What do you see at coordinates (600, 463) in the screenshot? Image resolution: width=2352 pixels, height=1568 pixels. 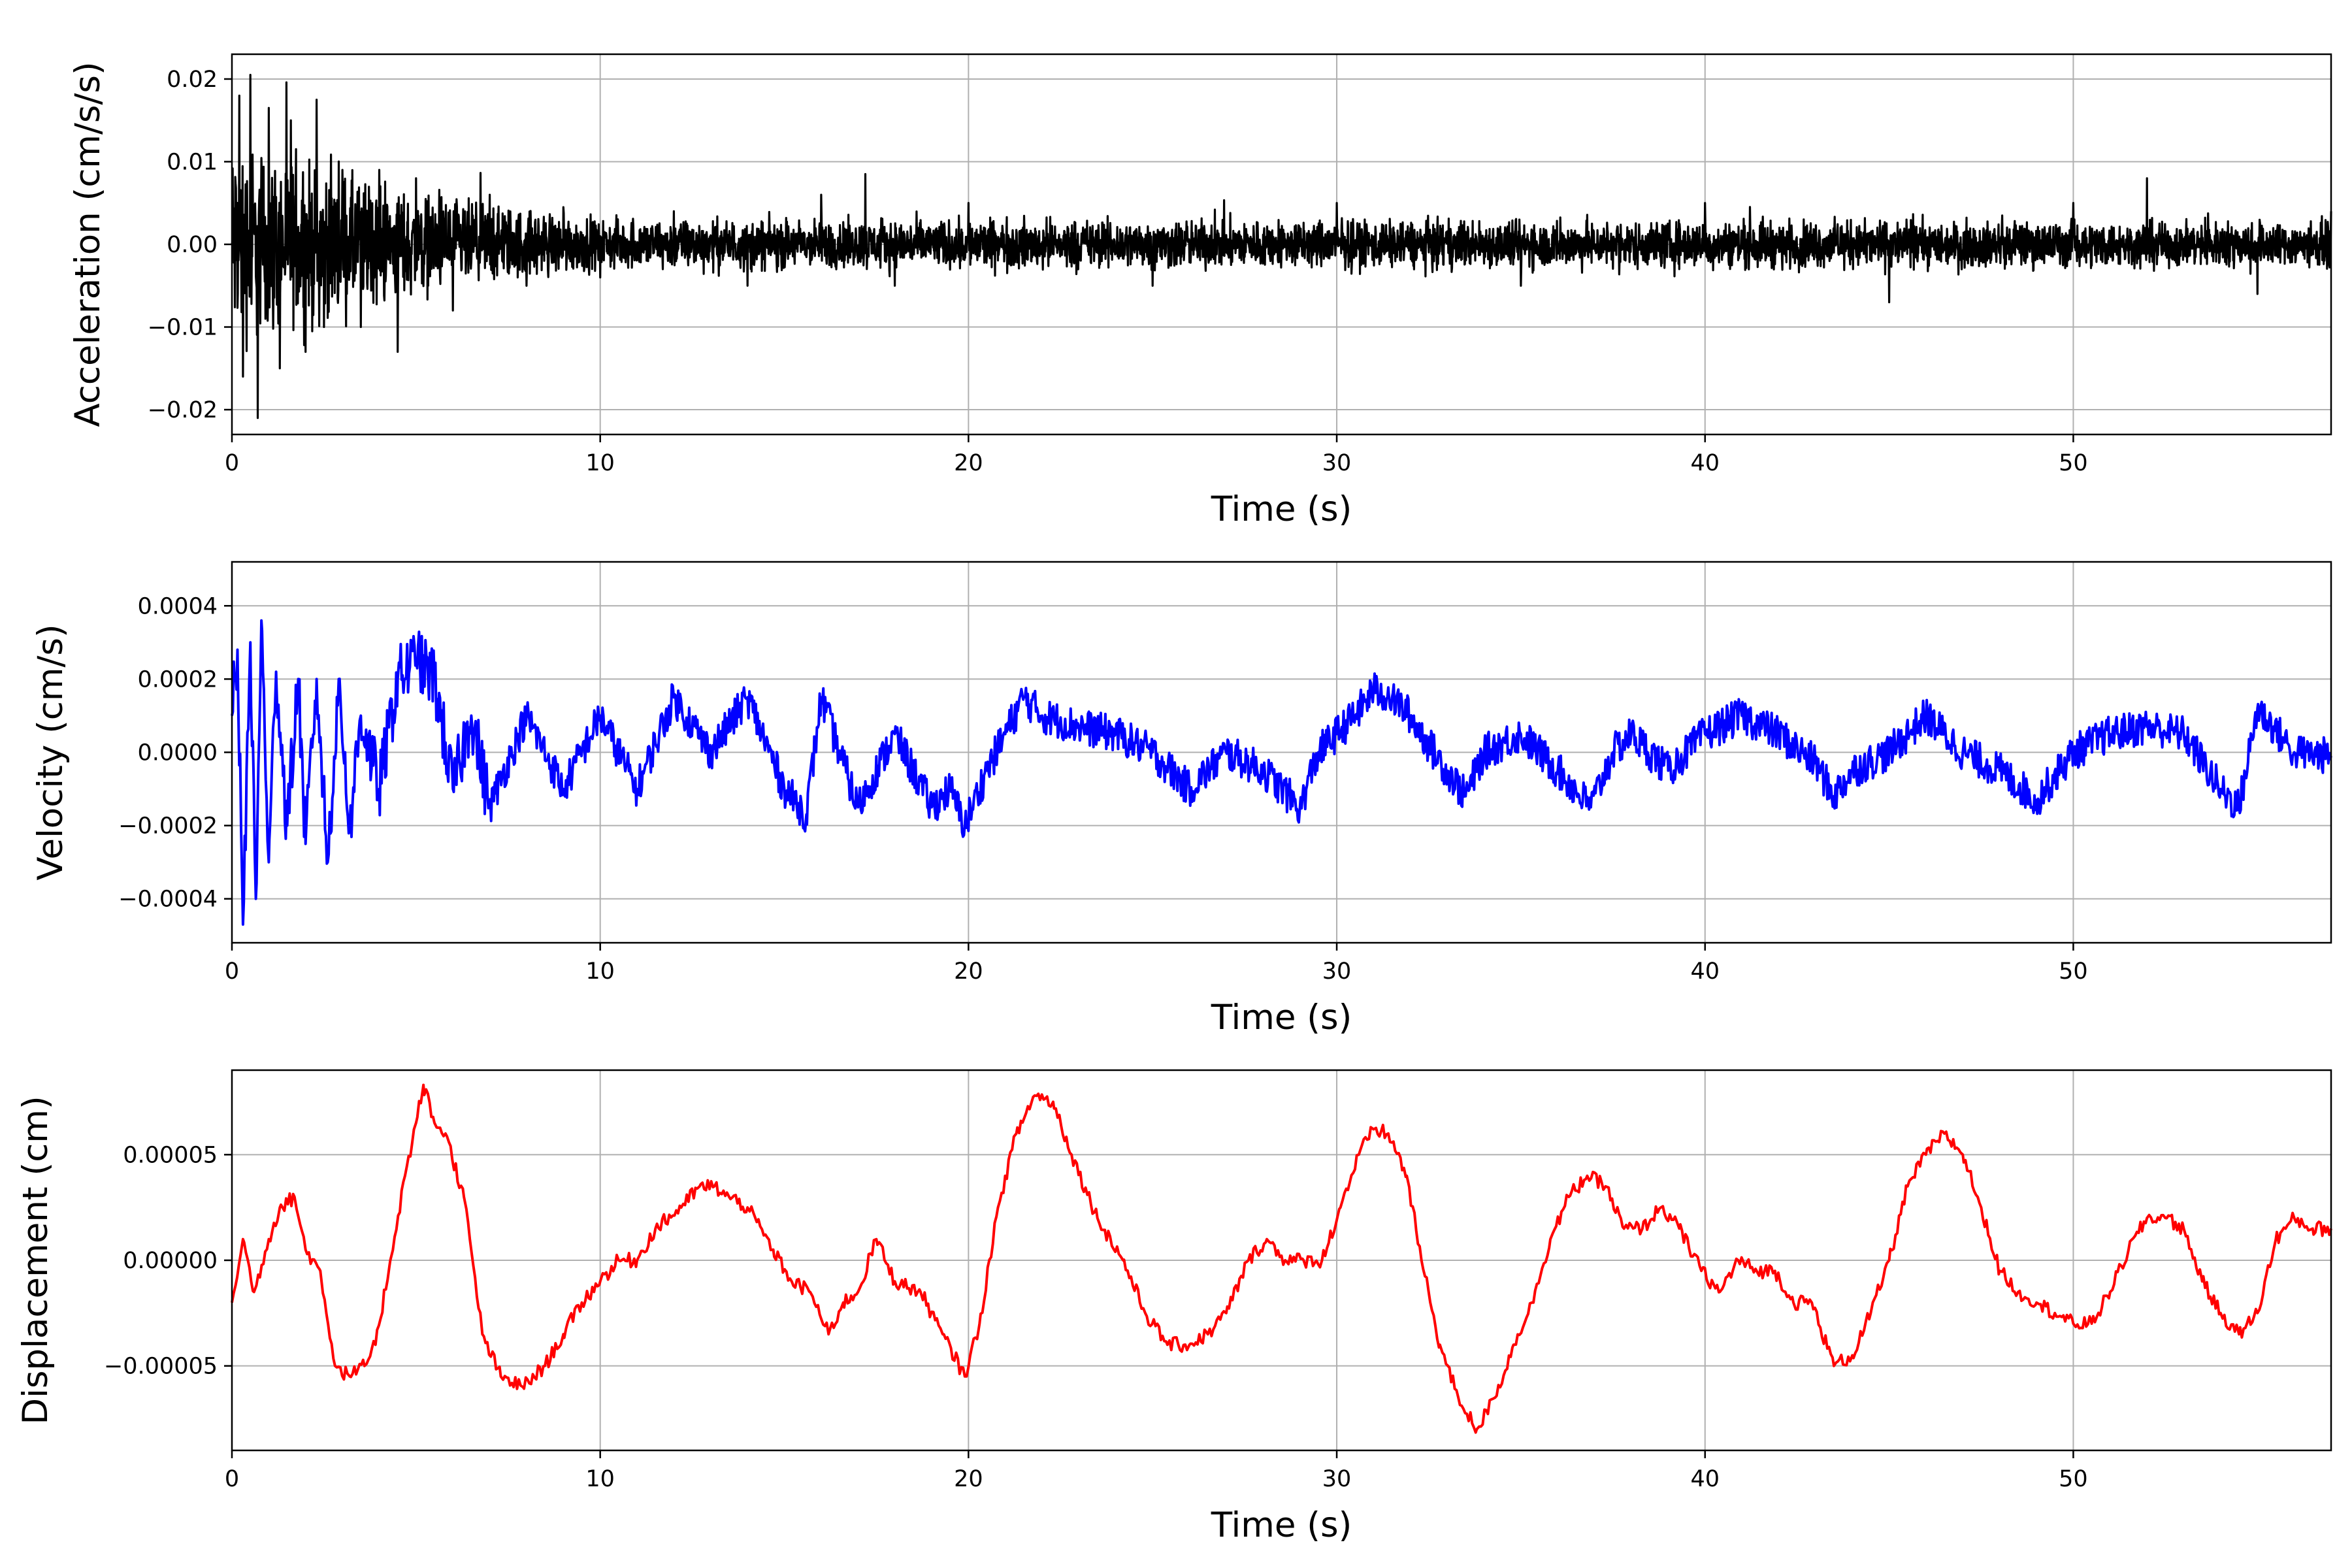 I see `acceleration-x-tick-label: 10` at bounding box center [600, 463].